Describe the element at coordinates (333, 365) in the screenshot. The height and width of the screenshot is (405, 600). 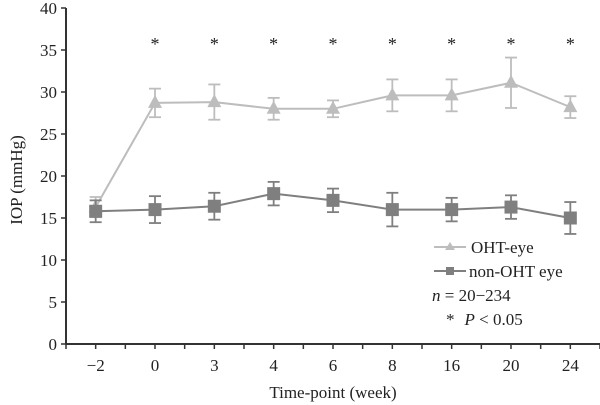
I see `x-tick-label: 6` at that location.